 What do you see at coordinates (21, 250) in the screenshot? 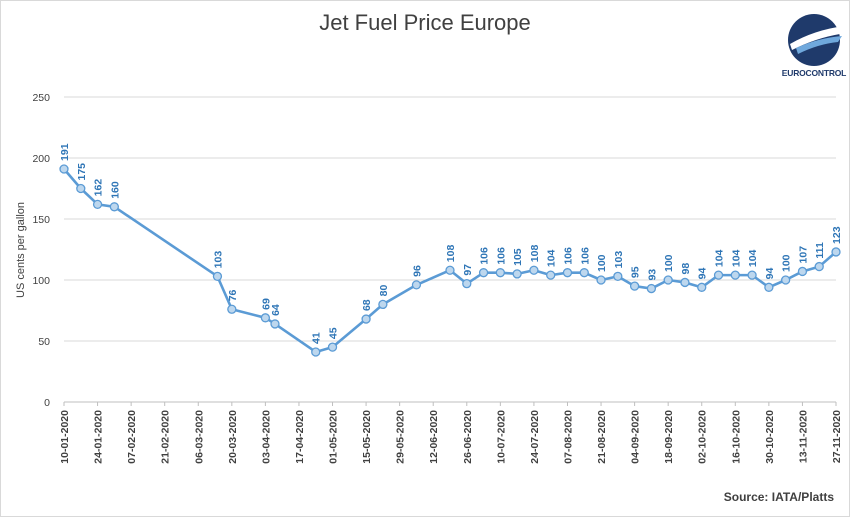
I see `y-axis-title: US cents per gallon` at bounding box center [21, 250].